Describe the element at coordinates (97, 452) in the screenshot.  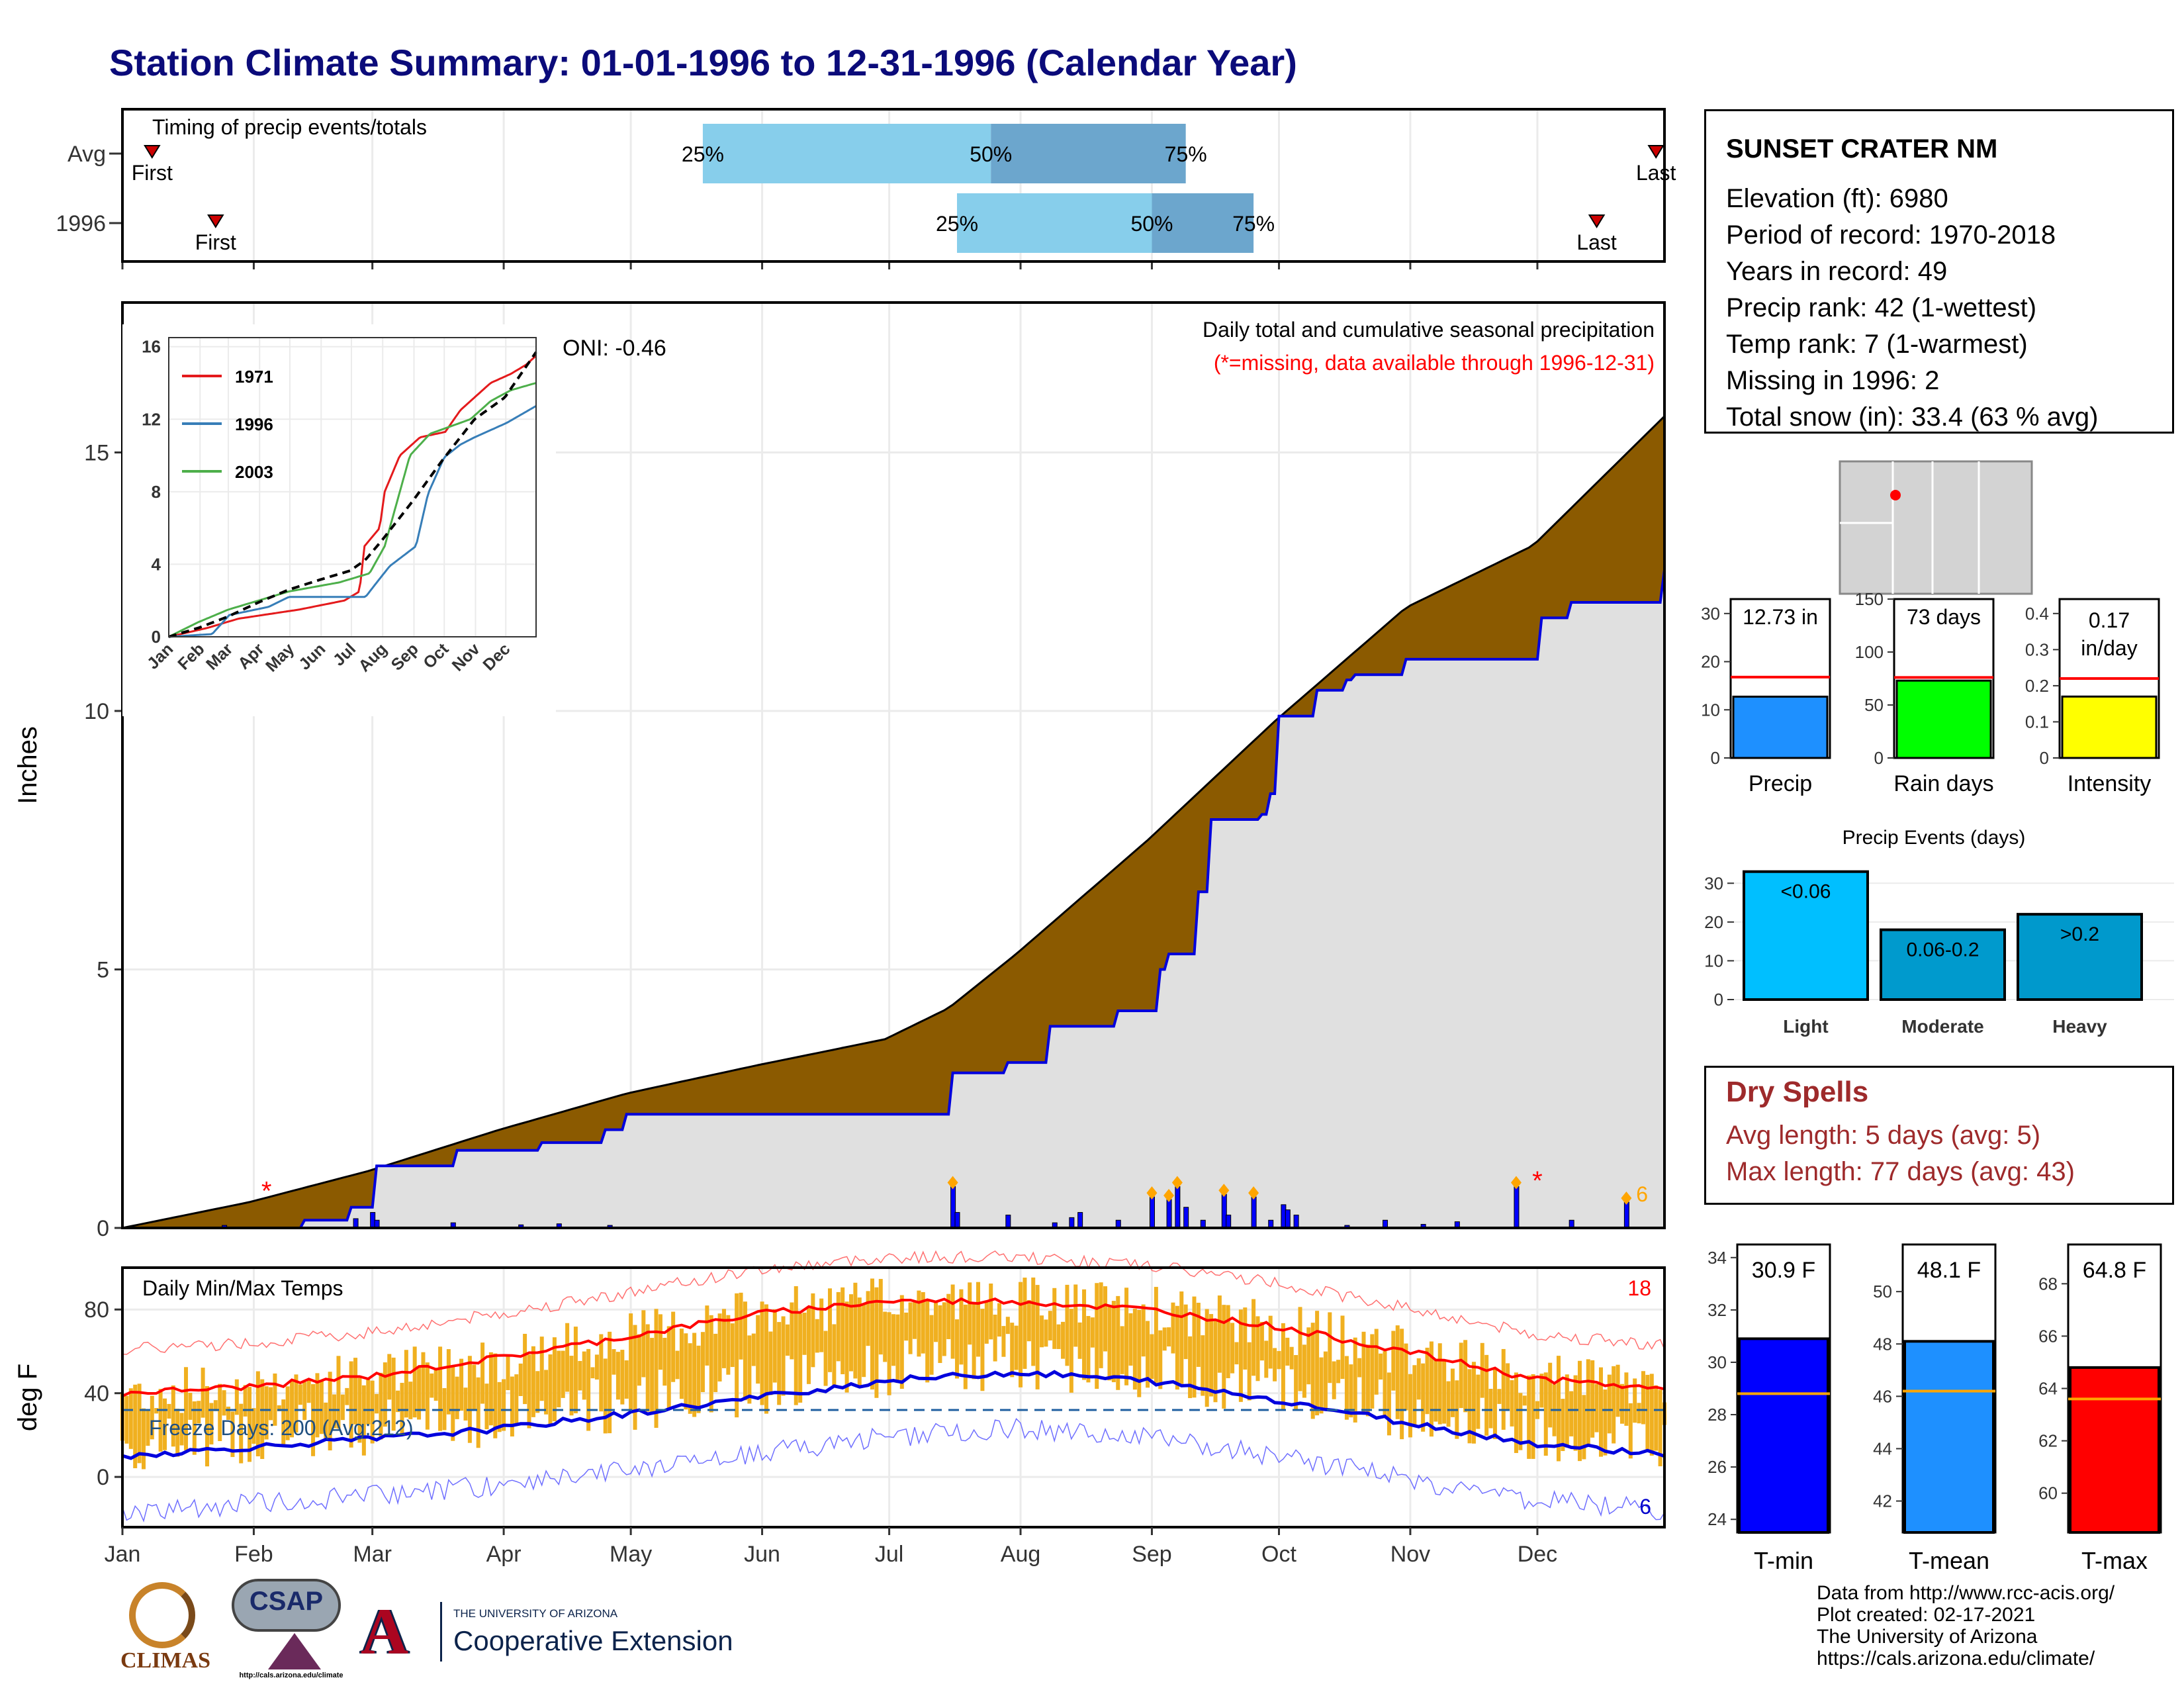
I see `precip-y-tick-label: 15` at that location.